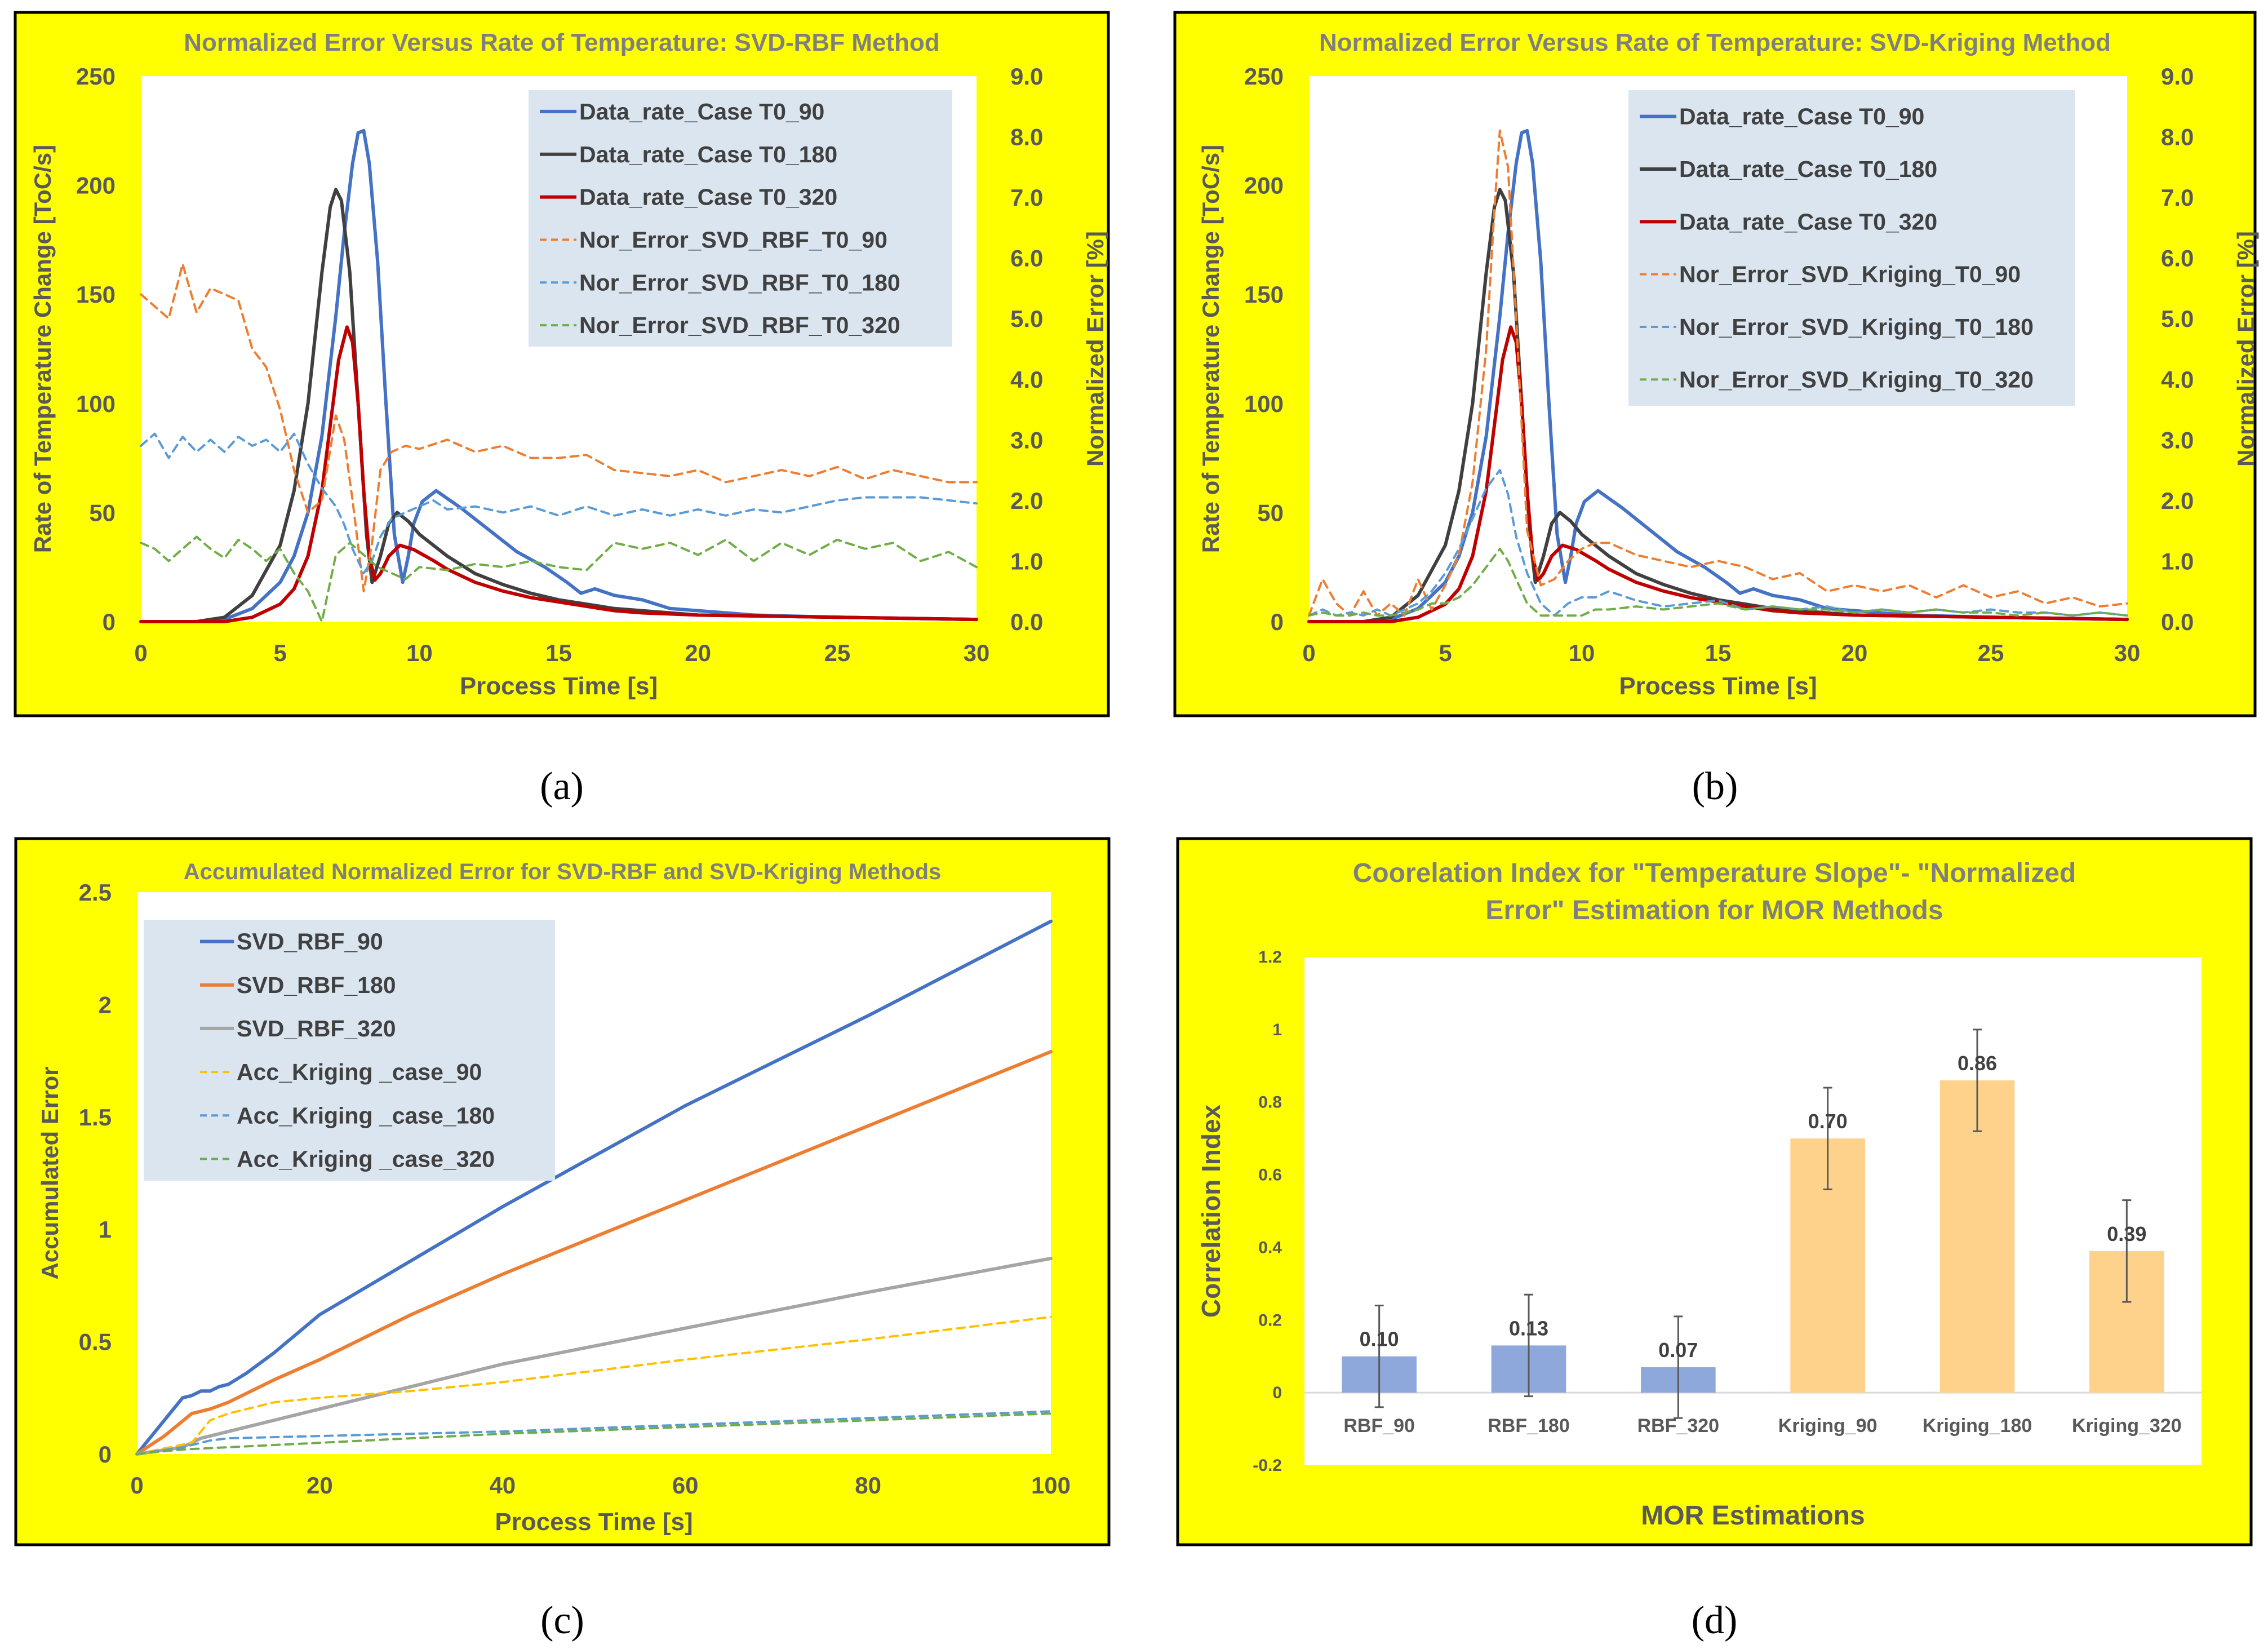 This screenshot has height=1649, width=2268. I want to click on y2-tick-label: 7.0, so click(2177, 197).